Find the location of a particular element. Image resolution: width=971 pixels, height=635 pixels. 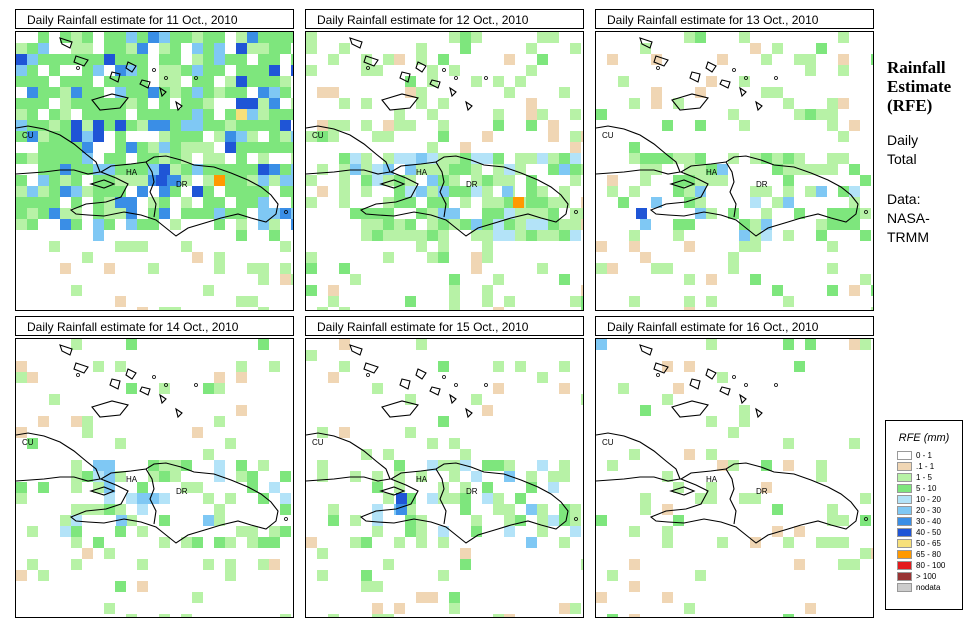

title-line: (RFE) is located at coordinates (910, 105).